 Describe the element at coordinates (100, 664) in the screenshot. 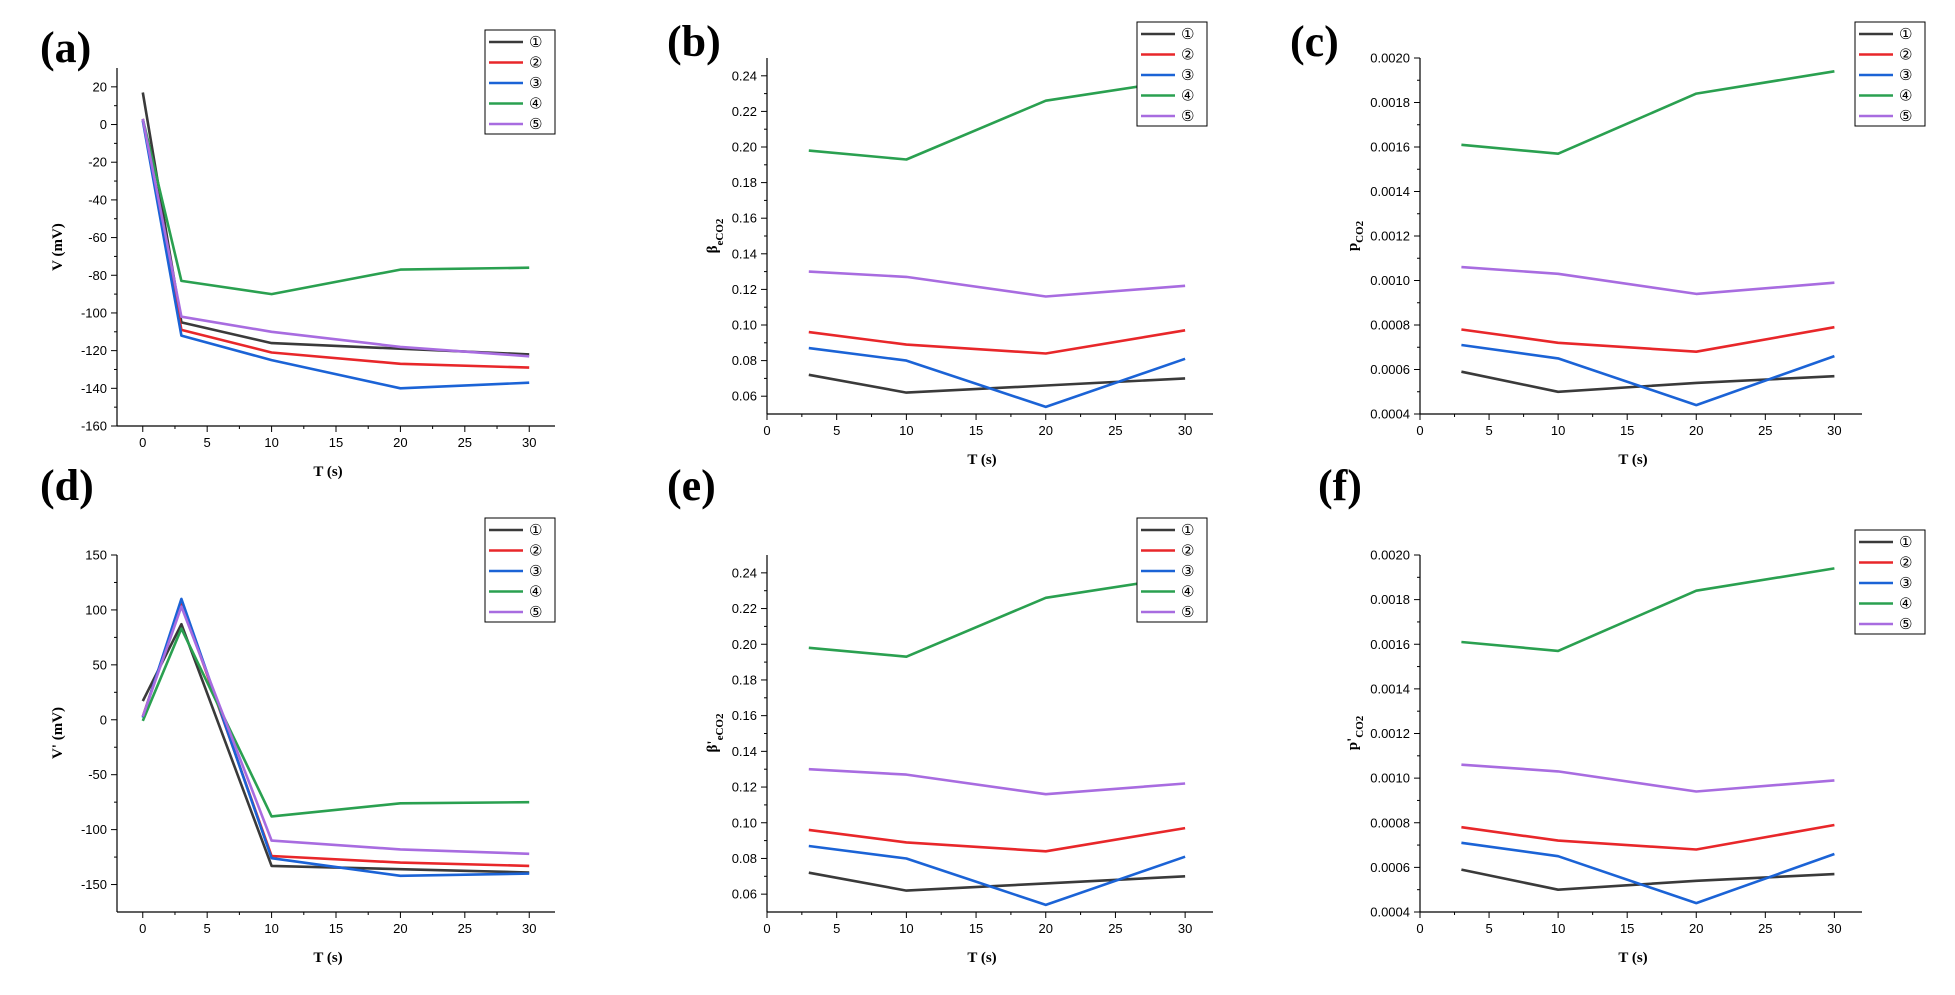

I see `y-tick-label: 50` at that location.